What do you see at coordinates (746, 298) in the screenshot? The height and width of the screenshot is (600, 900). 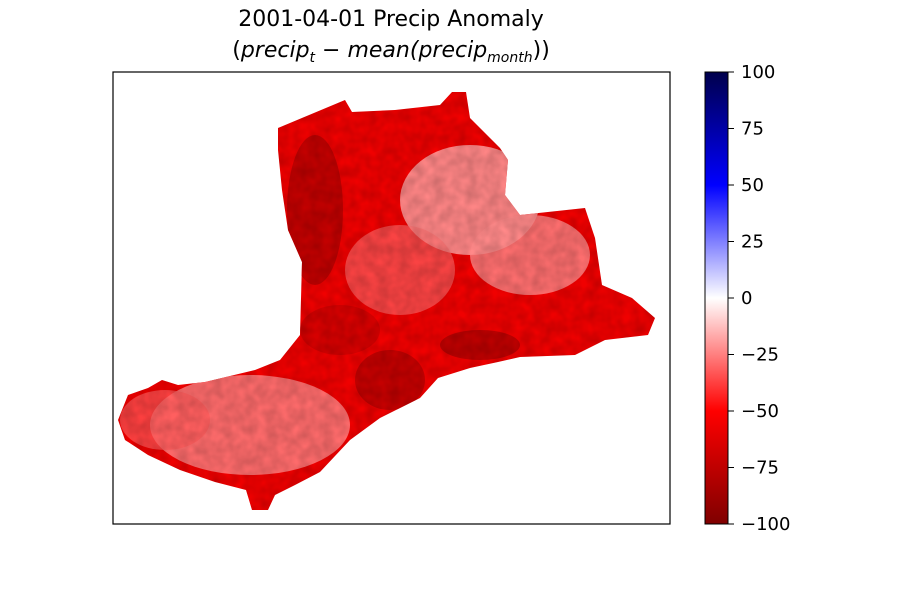 I see `colorbar-tick-label: 0` at bounding box center [746, 298].